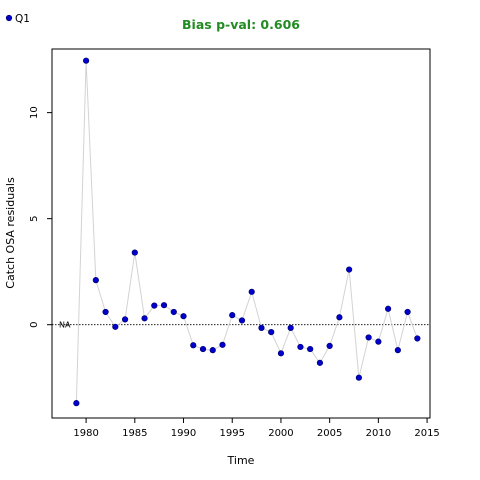 The image size is (480, 480). I want to click on x-tick-label: 2015, so click(426, 433).